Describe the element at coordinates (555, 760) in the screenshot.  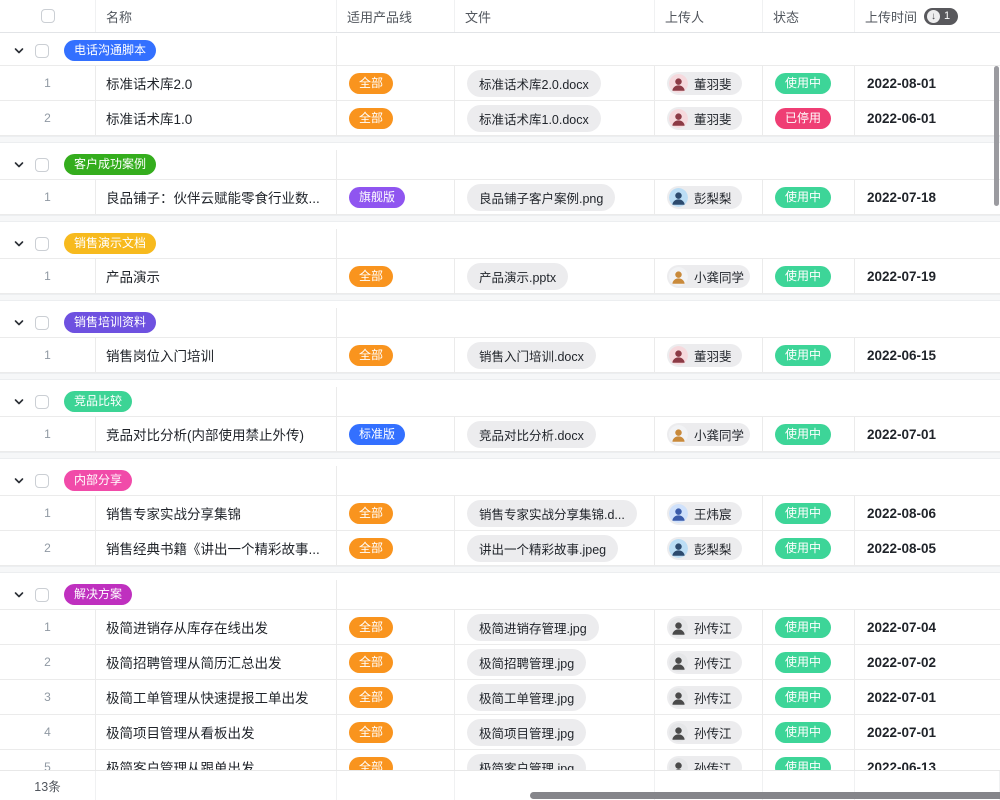
I see `cell-file: 极简客户管理.jpg` at that location.